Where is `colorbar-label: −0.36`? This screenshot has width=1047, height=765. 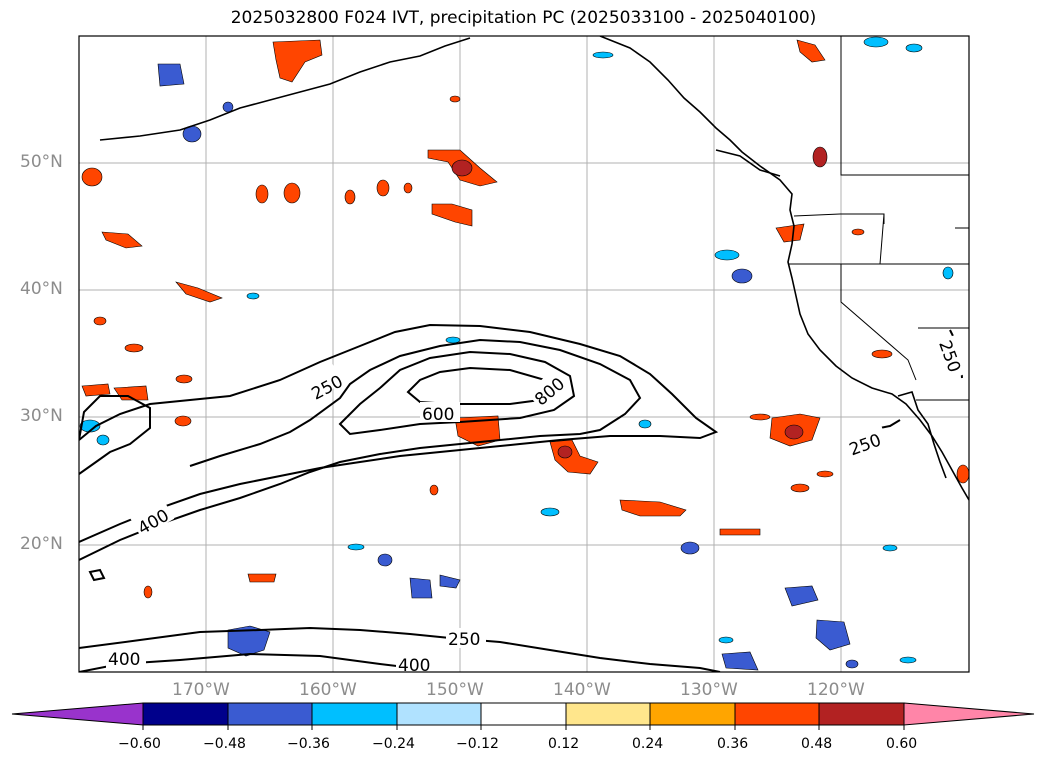 colorbar-label: −0.36 is located at coordinates (308, 744).